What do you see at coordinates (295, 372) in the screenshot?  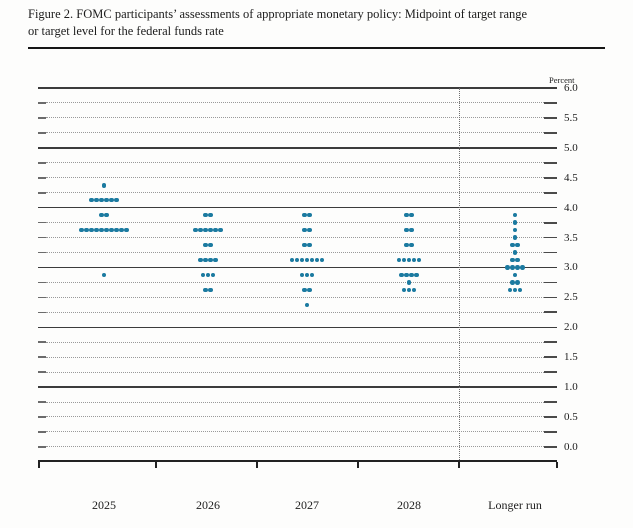 I see `gridline-dotted-1.25` at bounding box center [295, 372].